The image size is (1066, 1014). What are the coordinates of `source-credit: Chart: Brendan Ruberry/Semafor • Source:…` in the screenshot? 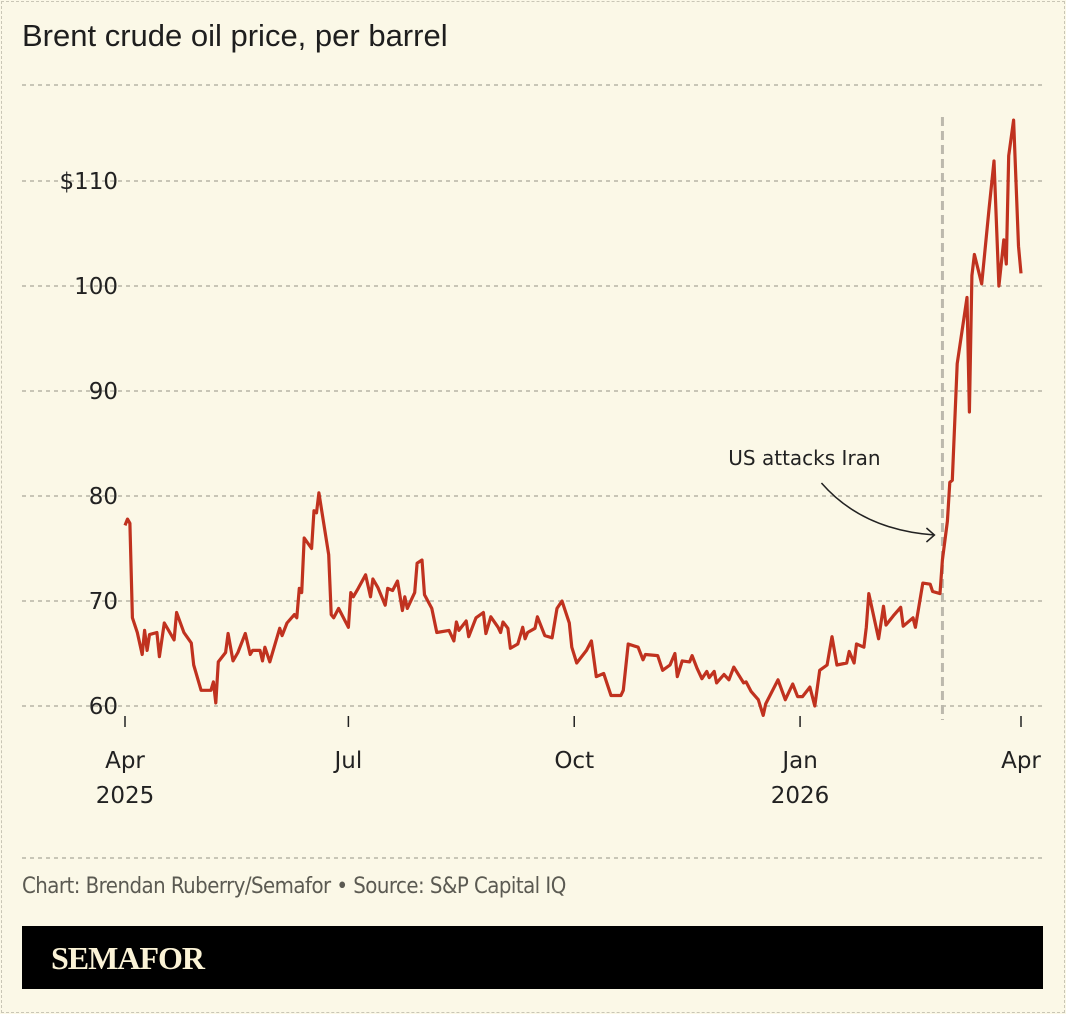 It's located at (294, 886).